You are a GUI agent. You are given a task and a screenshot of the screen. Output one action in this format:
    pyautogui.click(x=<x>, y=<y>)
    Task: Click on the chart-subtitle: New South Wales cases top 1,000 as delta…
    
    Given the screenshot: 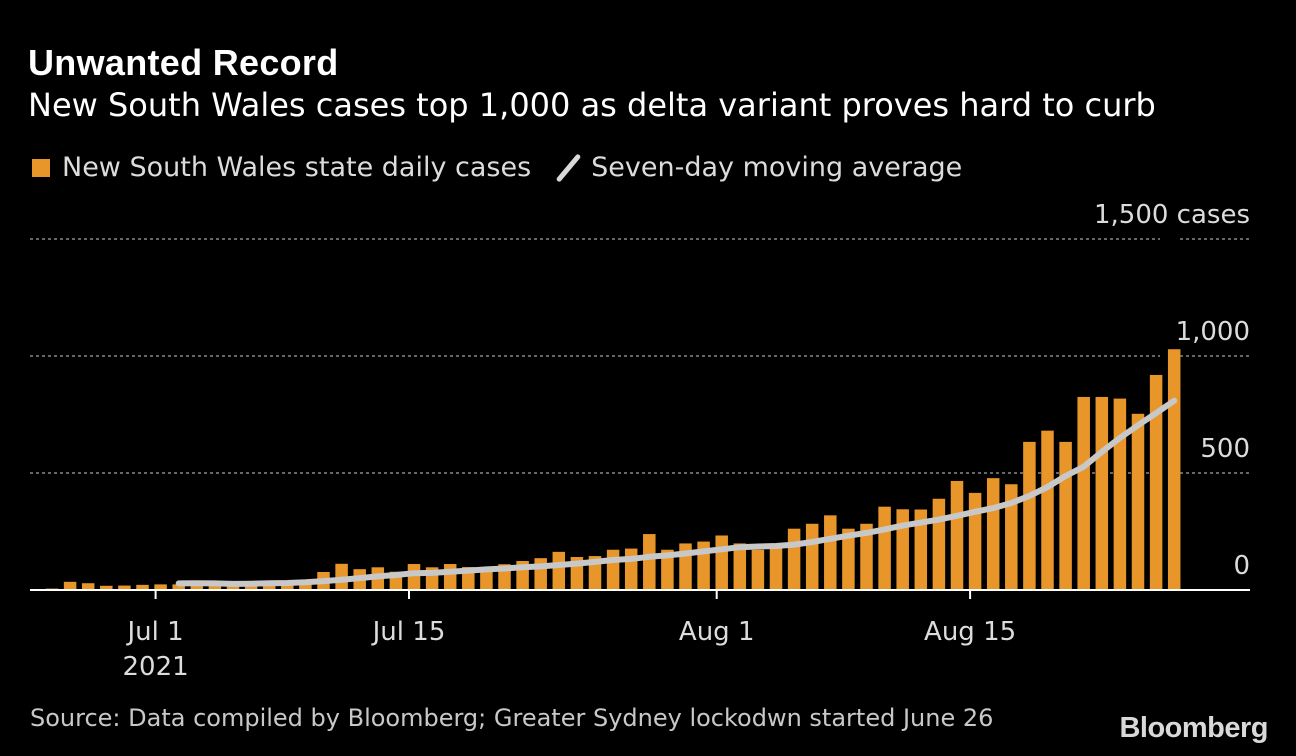 What is the action you would take?
    pyautogui.click(x=592, y=105)
    